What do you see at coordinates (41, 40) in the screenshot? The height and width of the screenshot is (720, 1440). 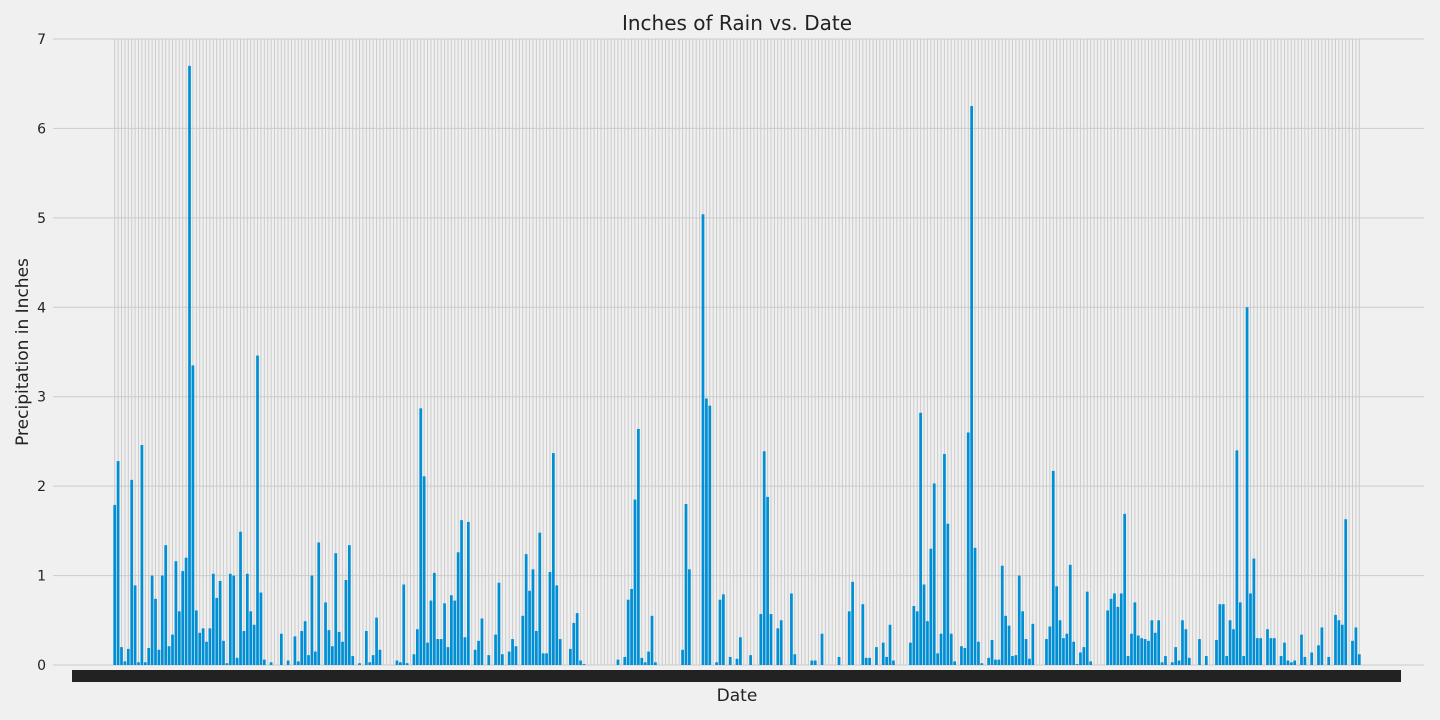 I see `y-tick-label: 7` at bounding box center [41, 40].